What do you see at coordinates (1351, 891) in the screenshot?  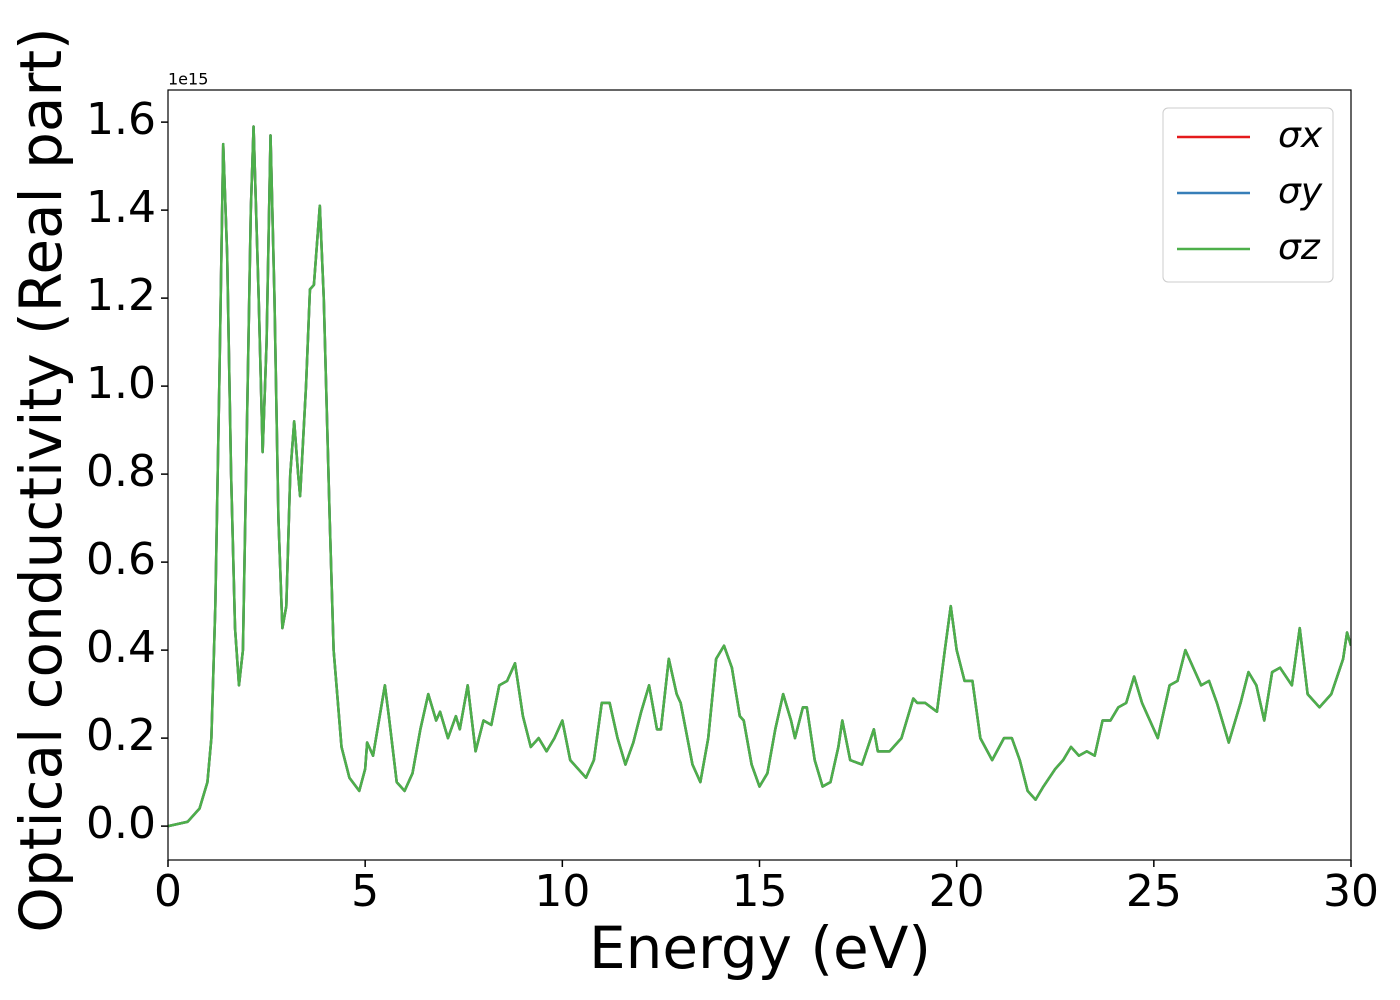 I see `x-tick-label: 30` at bounding box center [1351, 891].